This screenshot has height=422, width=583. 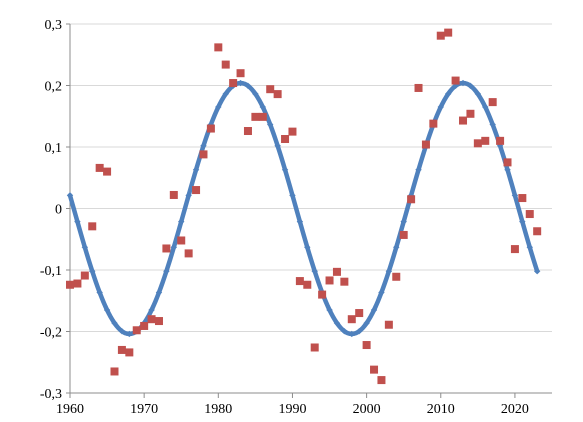 What do you see at coordinates (441, 409) in the screenshot?
I see `x-tick-label: 2010` at bounding box center [441, 409].